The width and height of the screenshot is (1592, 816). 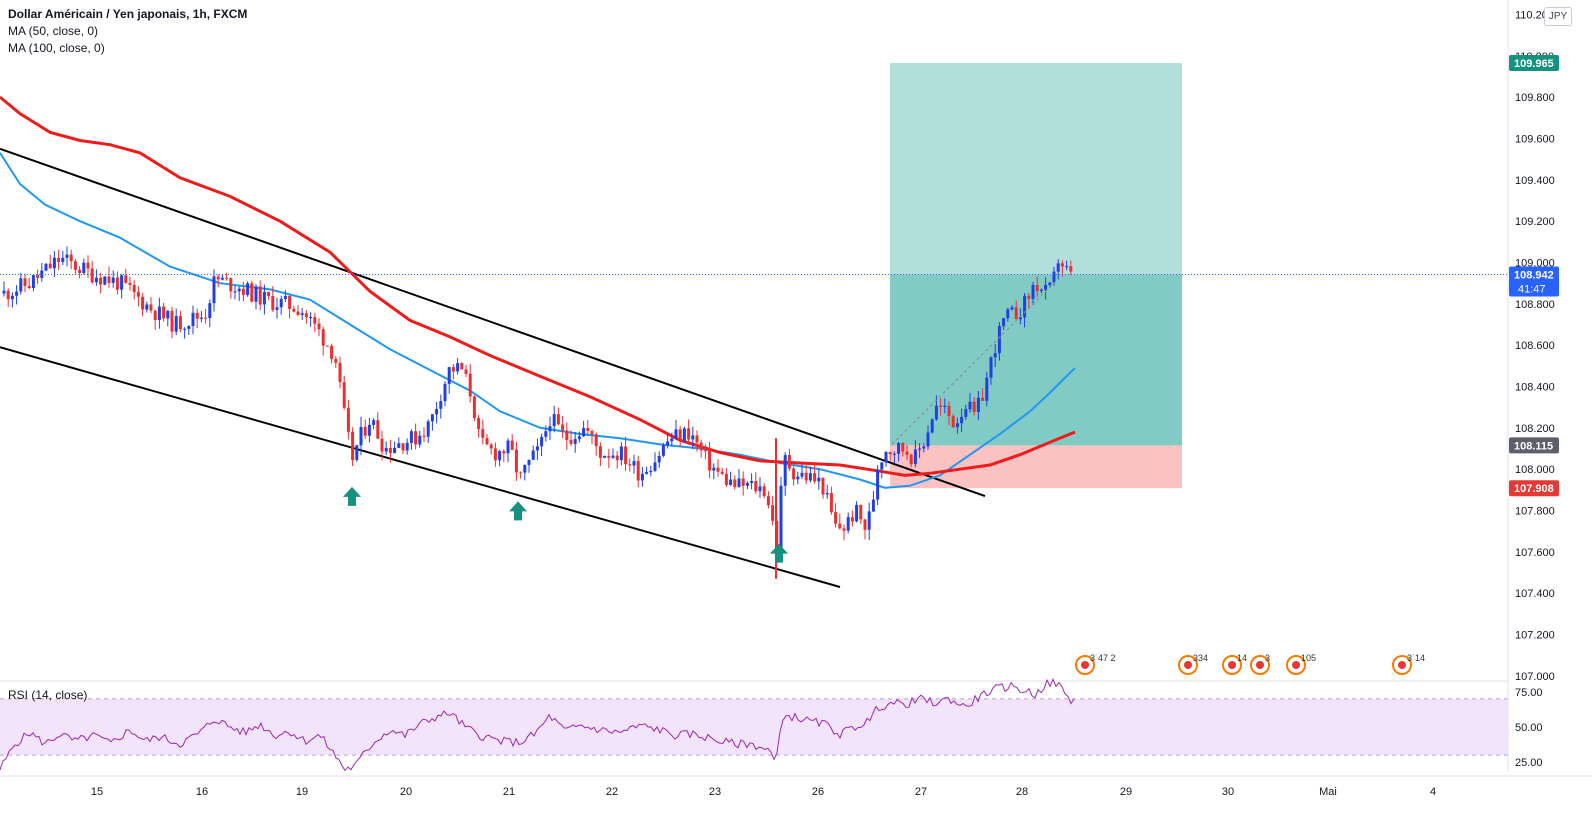 I want to click on event-dot, so click(x=1188, y=665).